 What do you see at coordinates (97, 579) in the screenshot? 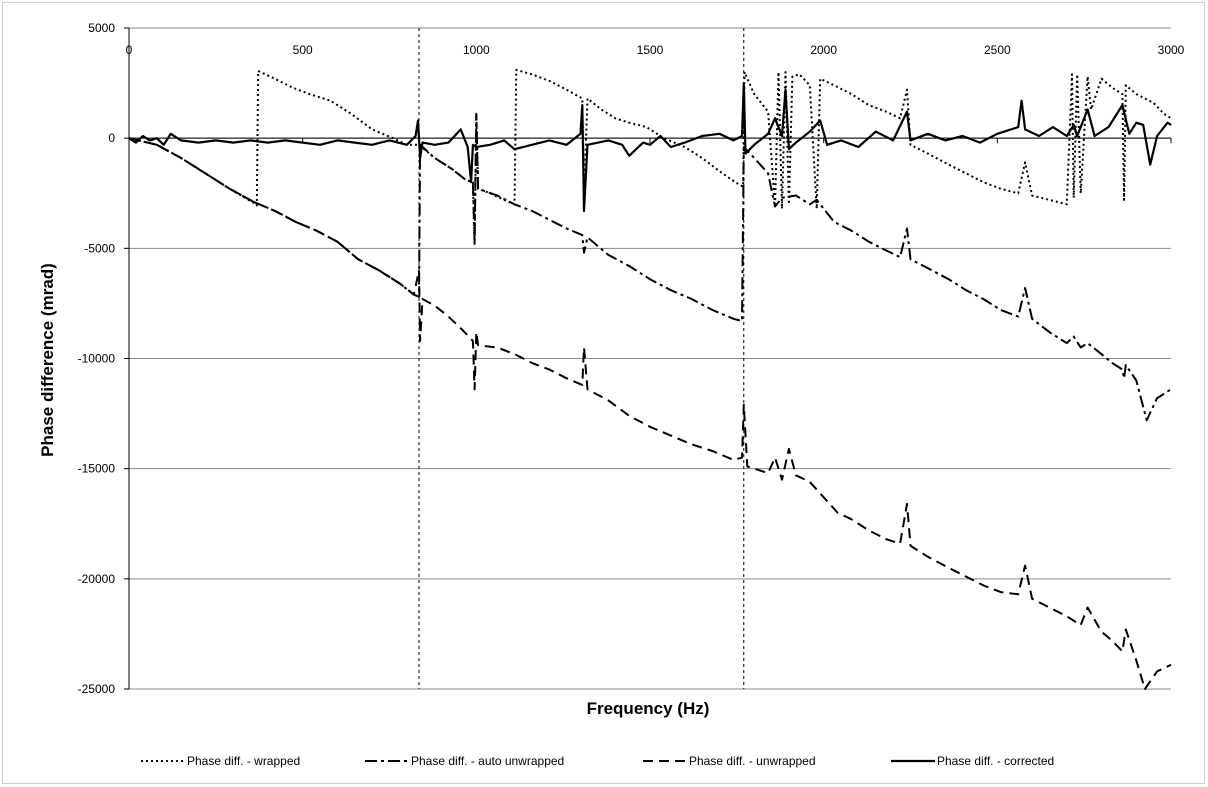
I see `y-tick-label: -20000` at bounding box center [97, 579].